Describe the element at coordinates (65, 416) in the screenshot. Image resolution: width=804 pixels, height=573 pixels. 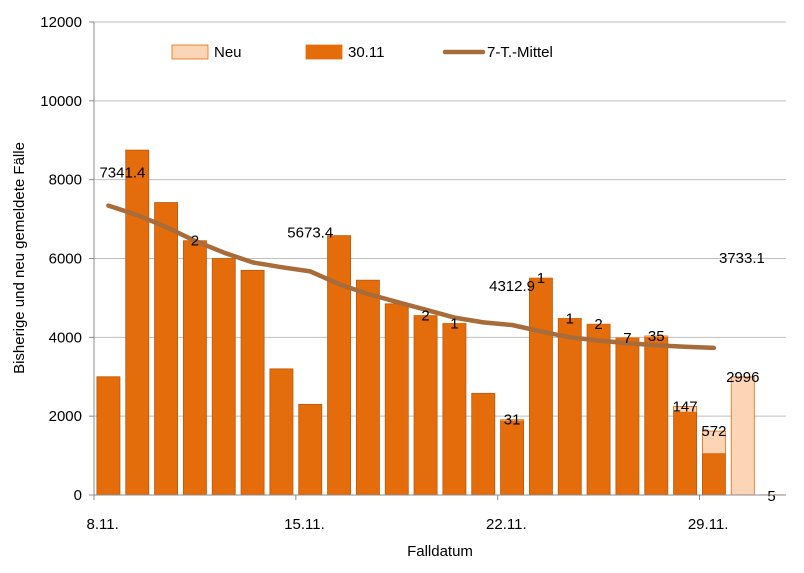
I see `y-tick-label: 2000` at that location.